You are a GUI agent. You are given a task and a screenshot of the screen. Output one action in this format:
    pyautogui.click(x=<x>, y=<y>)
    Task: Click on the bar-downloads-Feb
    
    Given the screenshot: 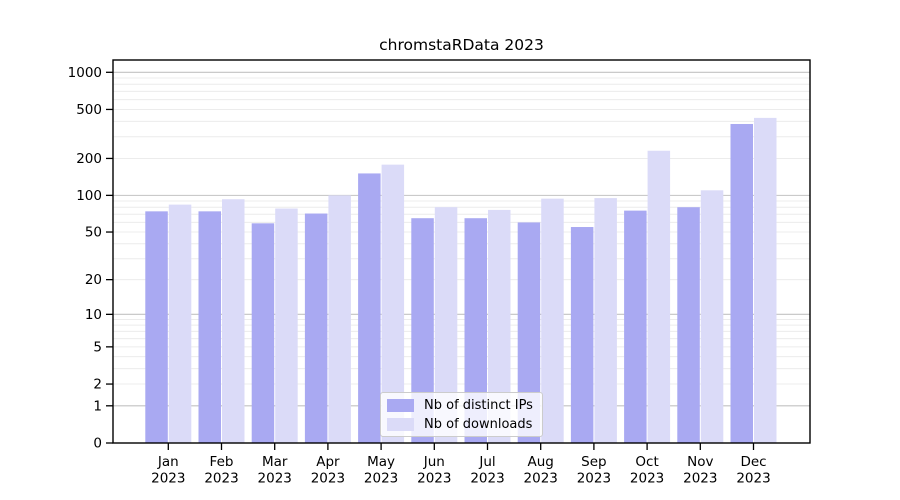 What is the action you would take?
    pyautogui.click(x=233, y=321)
    